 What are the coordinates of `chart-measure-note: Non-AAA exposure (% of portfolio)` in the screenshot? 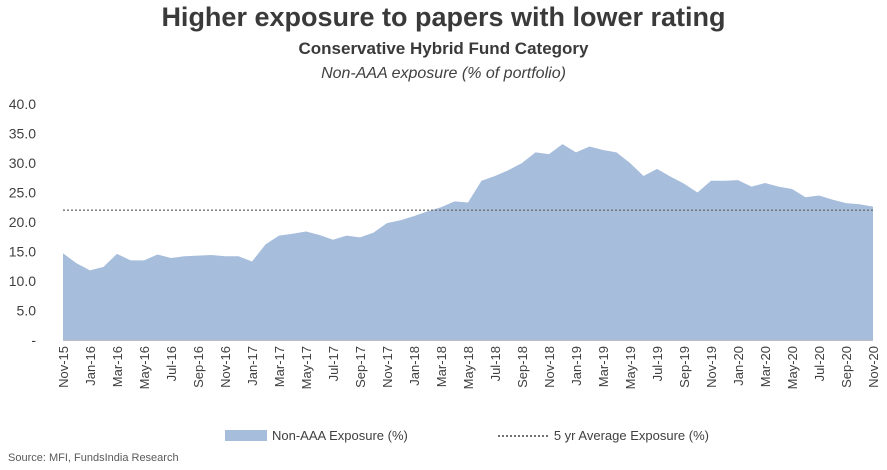 It's located at (443, 73).